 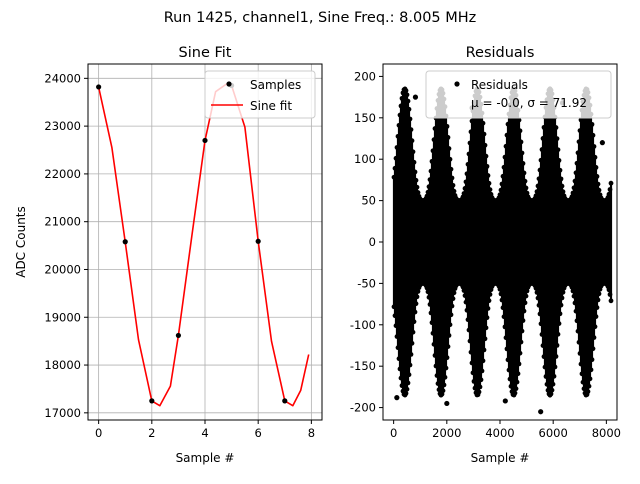 I want to click on sine-fit-xlabel: Sample #, so click(x=205, y=458).